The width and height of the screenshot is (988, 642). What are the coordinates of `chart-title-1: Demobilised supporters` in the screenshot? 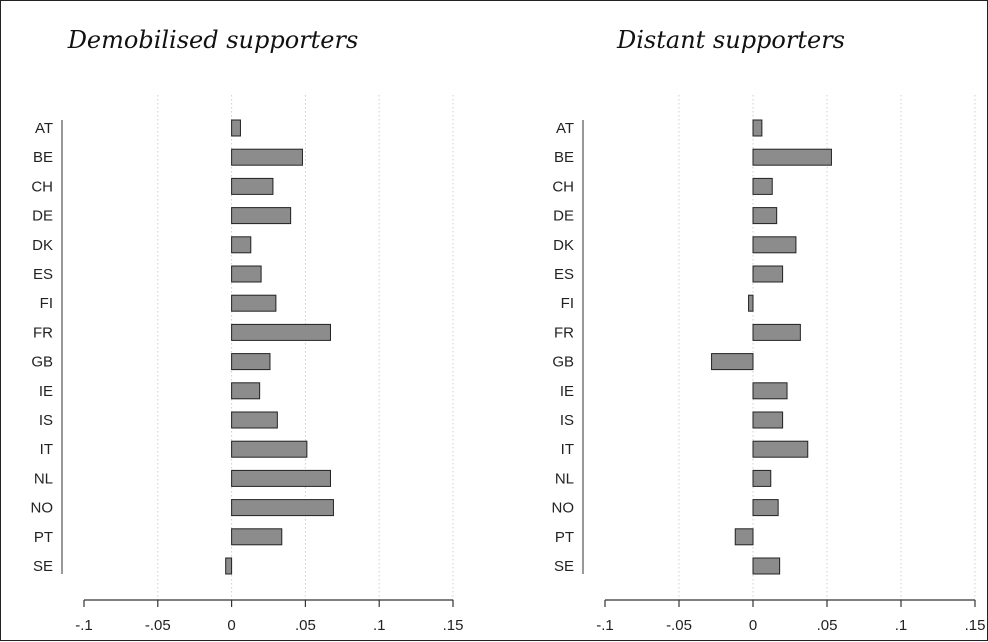 It's located at (213, 40).